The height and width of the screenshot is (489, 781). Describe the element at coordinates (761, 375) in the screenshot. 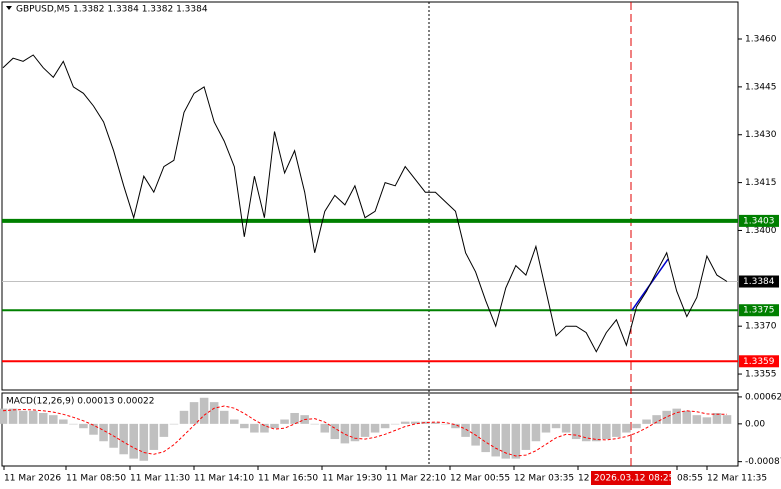

I see `y-tick-label: 1.3355` at that location.